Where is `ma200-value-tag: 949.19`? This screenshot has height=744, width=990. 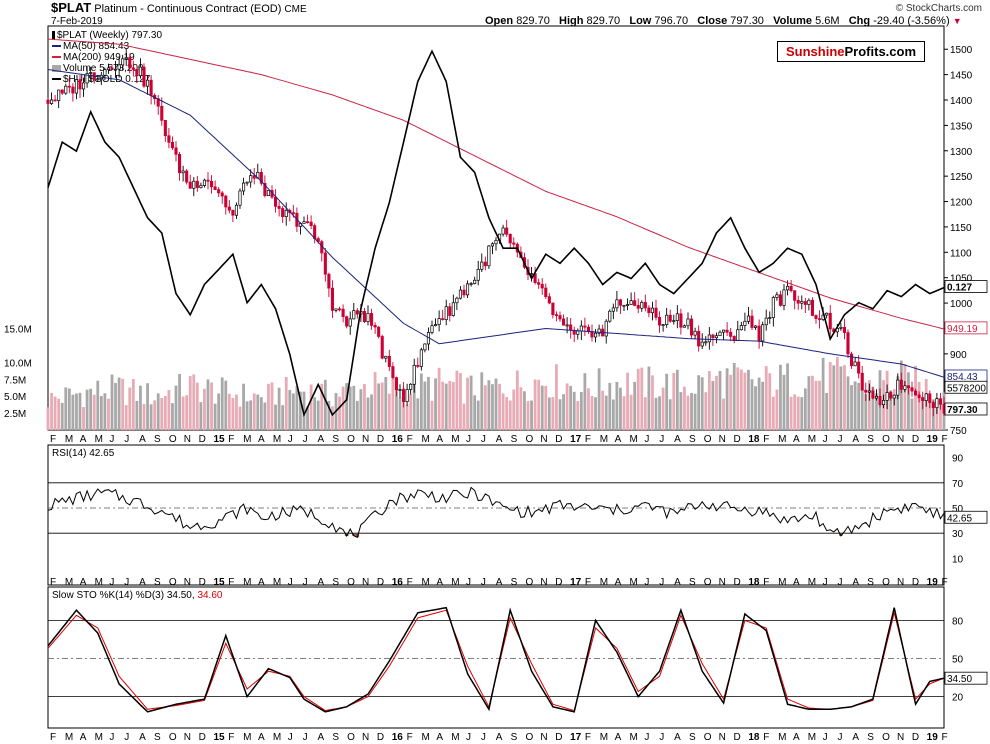
ma200-value-tag: 949.19 is located at coordinates (962, 329).